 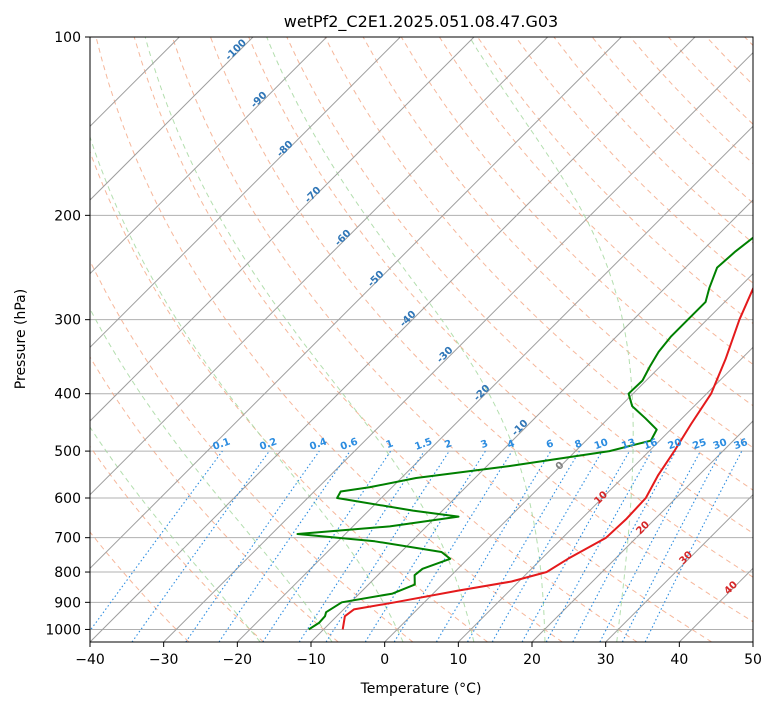 I want to click on y-tick-label: 800, so click(x=67, y=573).